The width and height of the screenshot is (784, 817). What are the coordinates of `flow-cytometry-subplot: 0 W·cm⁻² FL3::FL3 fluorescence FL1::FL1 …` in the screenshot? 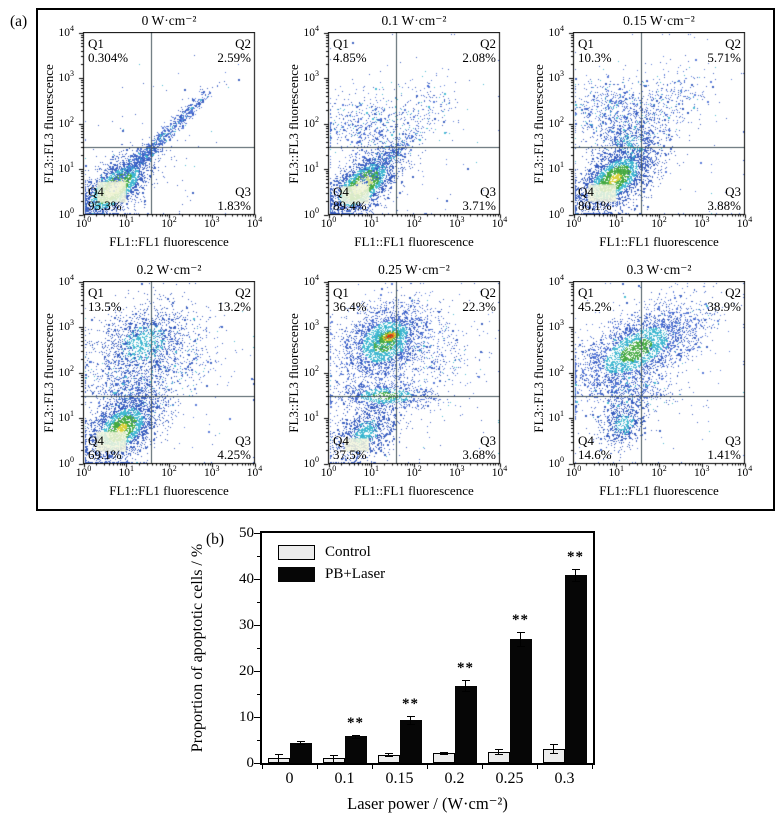 It's located at (160, 134).